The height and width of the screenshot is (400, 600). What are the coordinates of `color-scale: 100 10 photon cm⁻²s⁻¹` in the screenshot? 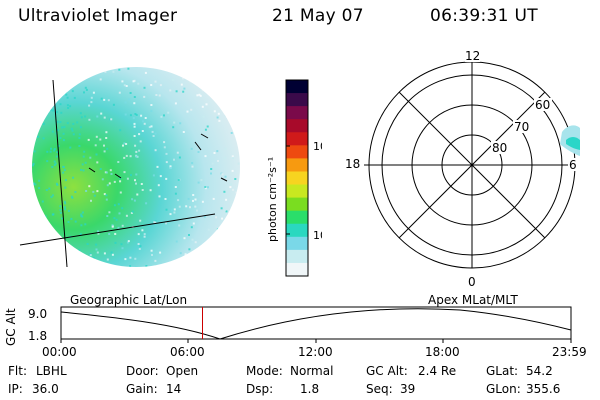 It's located at (294, 178).